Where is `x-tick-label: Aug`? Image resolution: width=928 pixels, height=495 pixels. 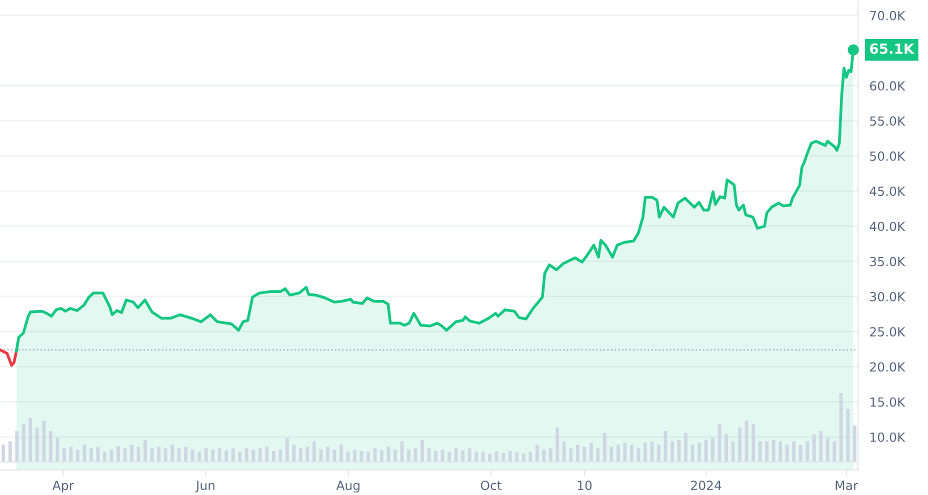 x-tick-label: Aug is located at coordinates (348, 486).